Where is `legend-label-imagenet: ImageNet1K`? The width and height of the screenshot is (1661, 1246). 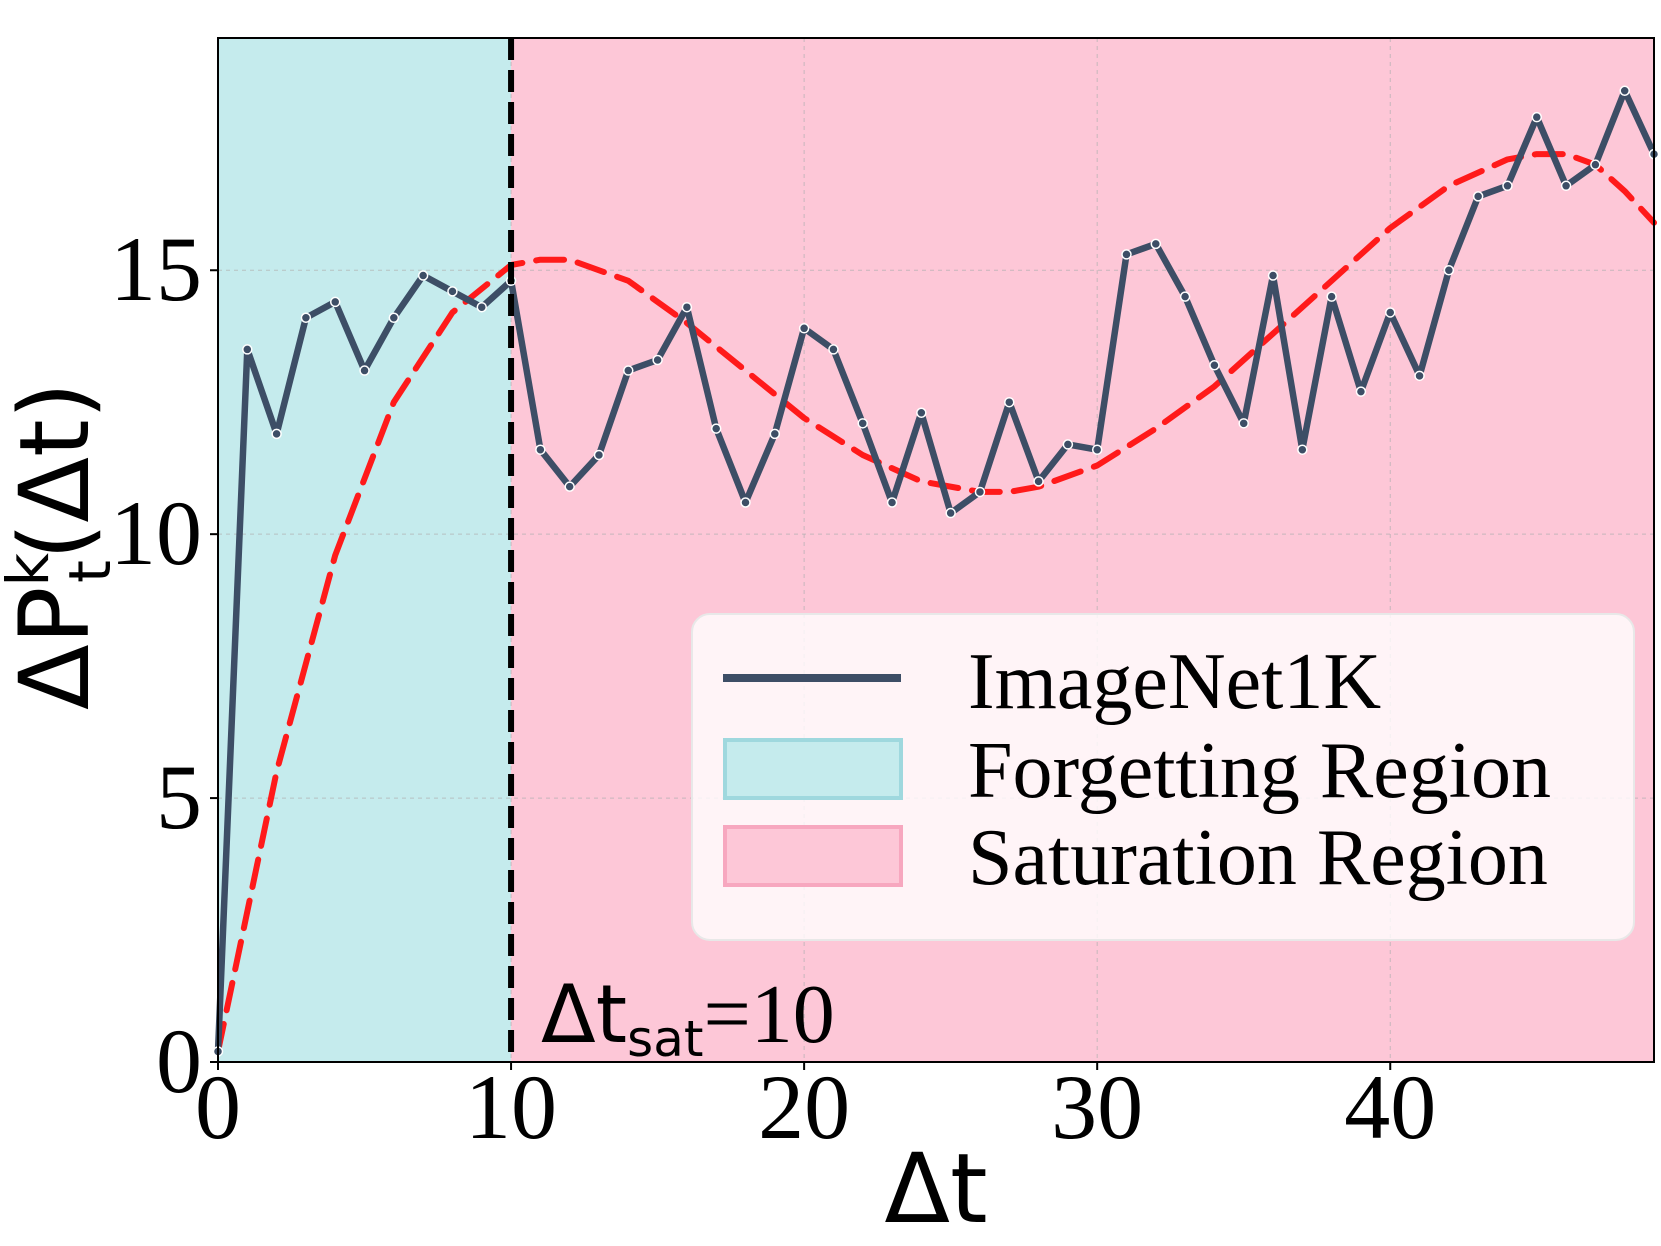 legend-label-imagenet: ImageNet1K is located at coordinates (1174, 682).